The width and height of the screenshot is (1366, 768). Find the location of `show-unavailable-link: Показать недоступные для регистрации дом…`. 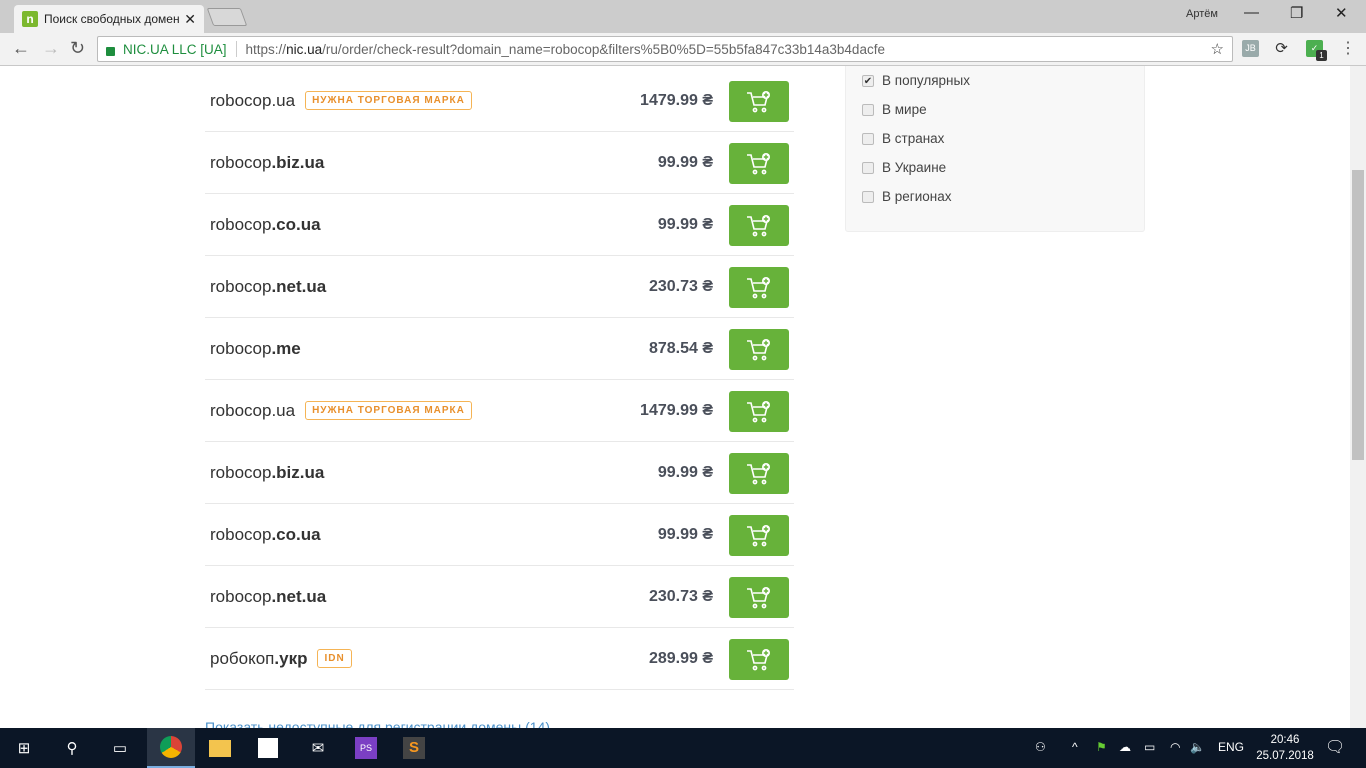

show-unavailable-link: Показать недоступные для регистрации дом… is located at coordinates (377, 723).